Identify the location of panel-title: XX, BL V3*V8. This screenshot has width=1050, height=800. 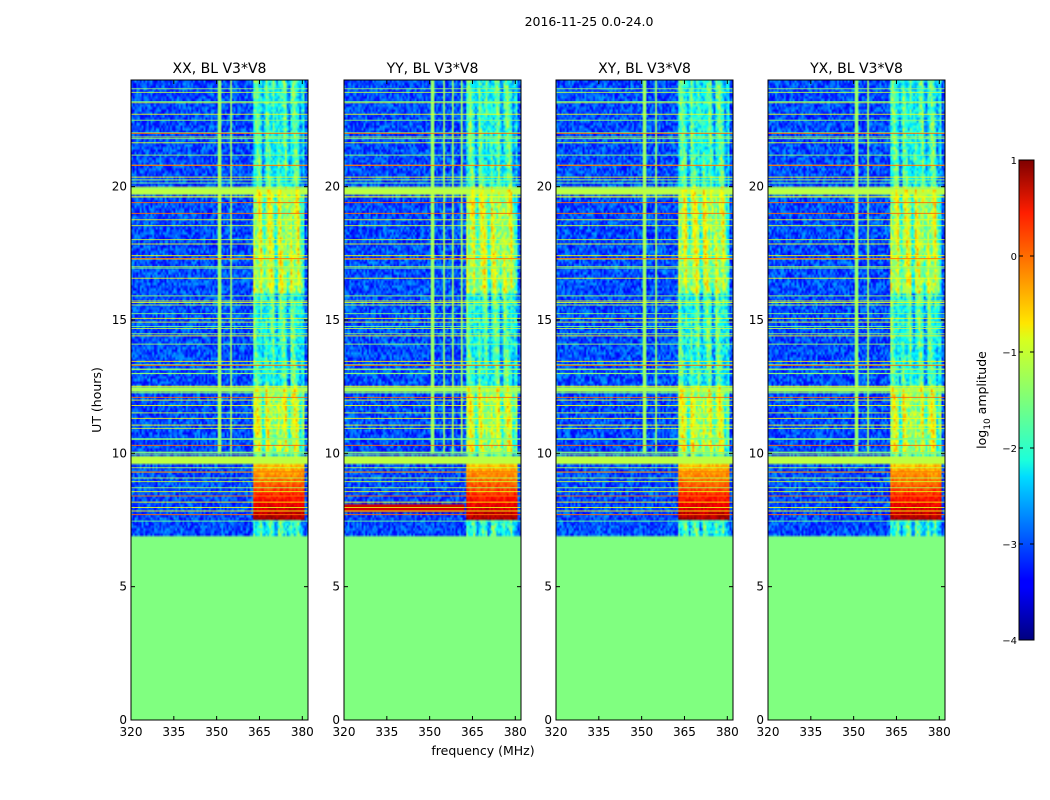
(220, 69).